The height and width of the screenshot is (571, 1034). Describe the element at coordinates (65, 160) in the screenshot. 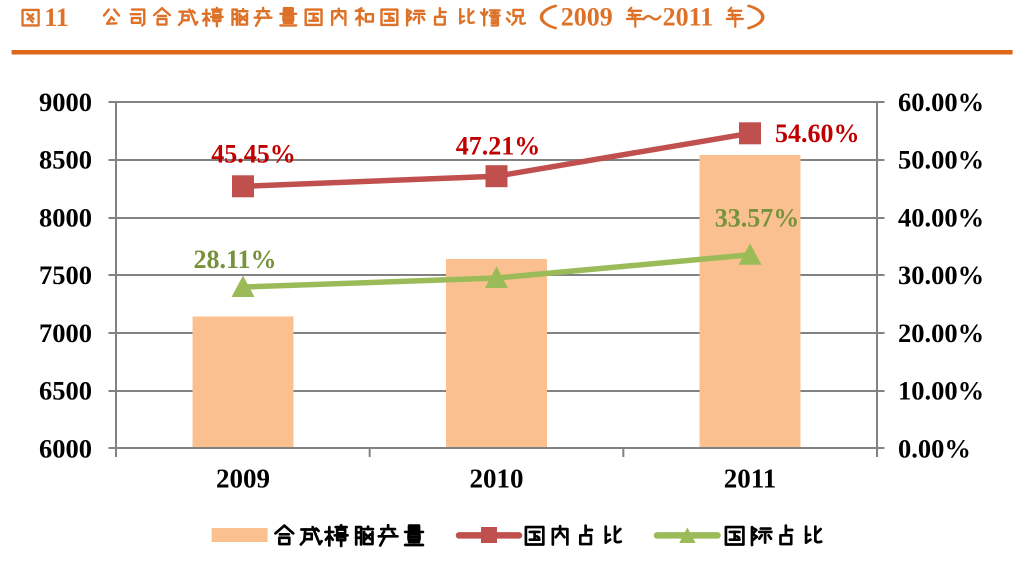

I see `svg-text: 8500` at that location.